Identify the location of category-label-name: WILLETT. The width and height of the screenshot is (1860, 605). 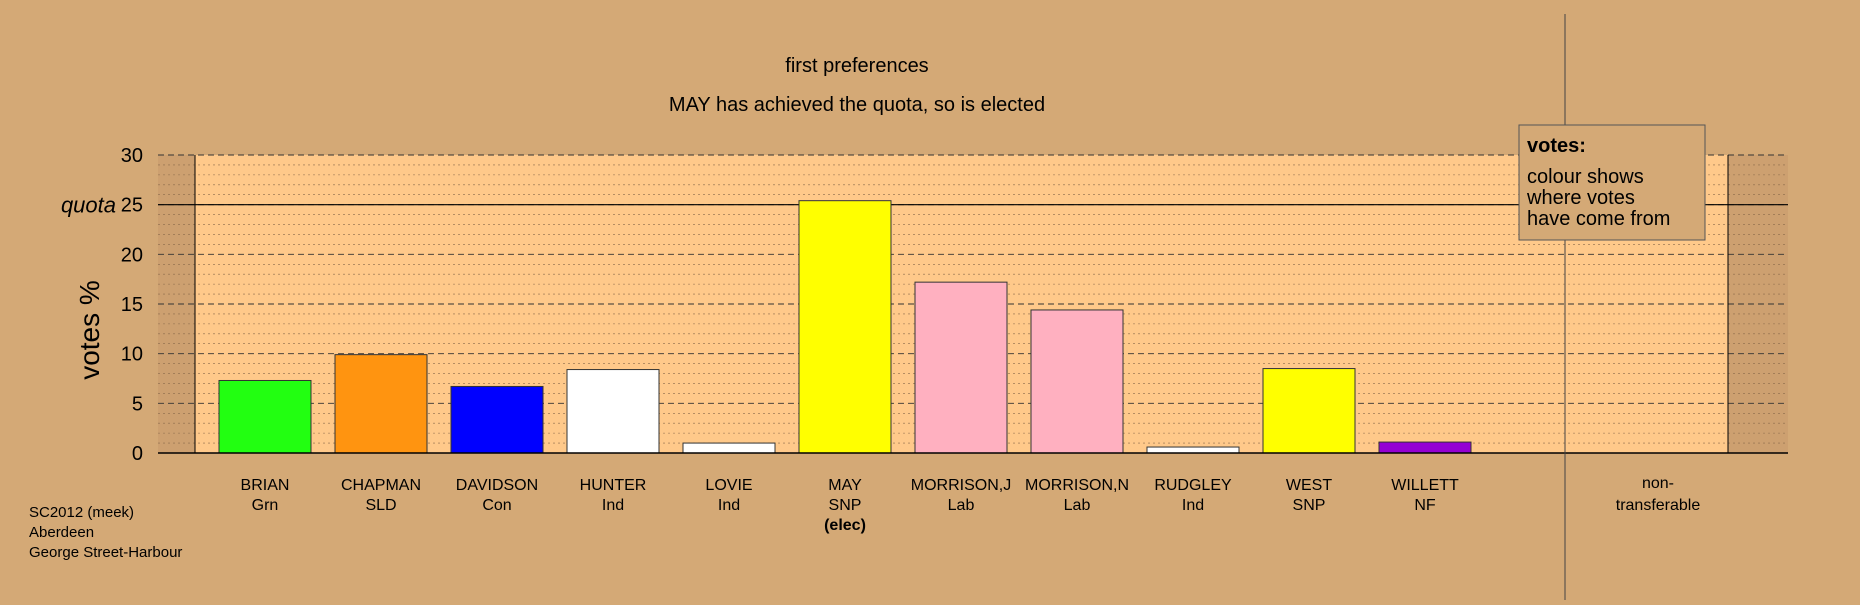
(1425, 485).